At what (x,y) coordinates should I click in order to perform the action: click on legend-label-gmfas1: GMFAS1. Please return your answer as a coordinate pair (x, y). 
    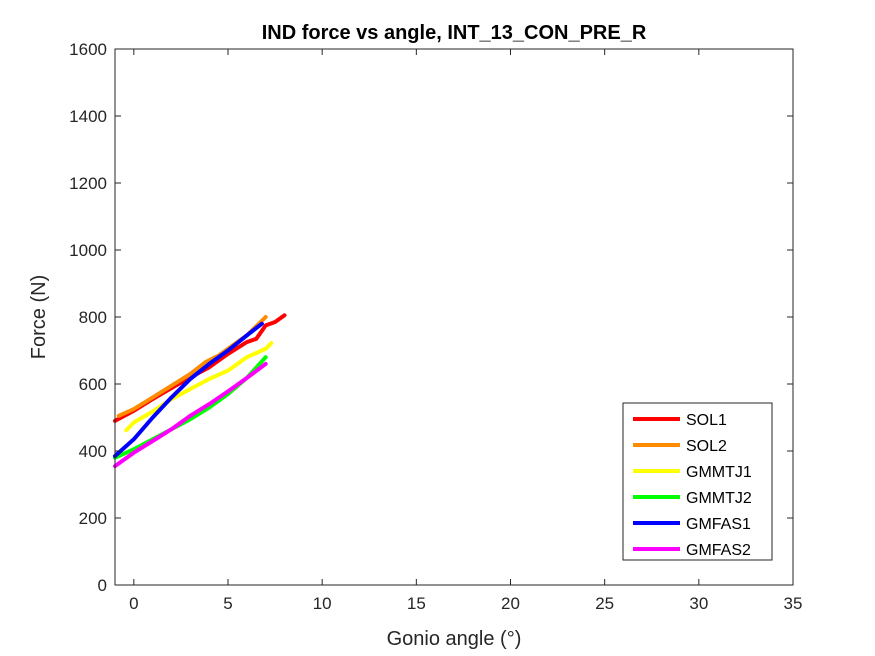
    Looking at the image, I should click on (718, 524).